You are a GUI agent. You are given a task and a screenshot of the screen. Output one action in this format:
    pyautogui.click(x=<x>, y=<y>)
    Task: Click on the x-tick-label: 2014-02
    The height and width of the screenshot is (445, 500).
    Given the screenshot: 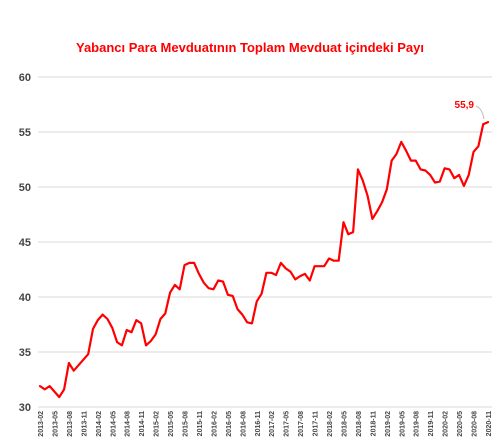 What is the action you would take?
    pyautogui.click(x=99, y=424)
    